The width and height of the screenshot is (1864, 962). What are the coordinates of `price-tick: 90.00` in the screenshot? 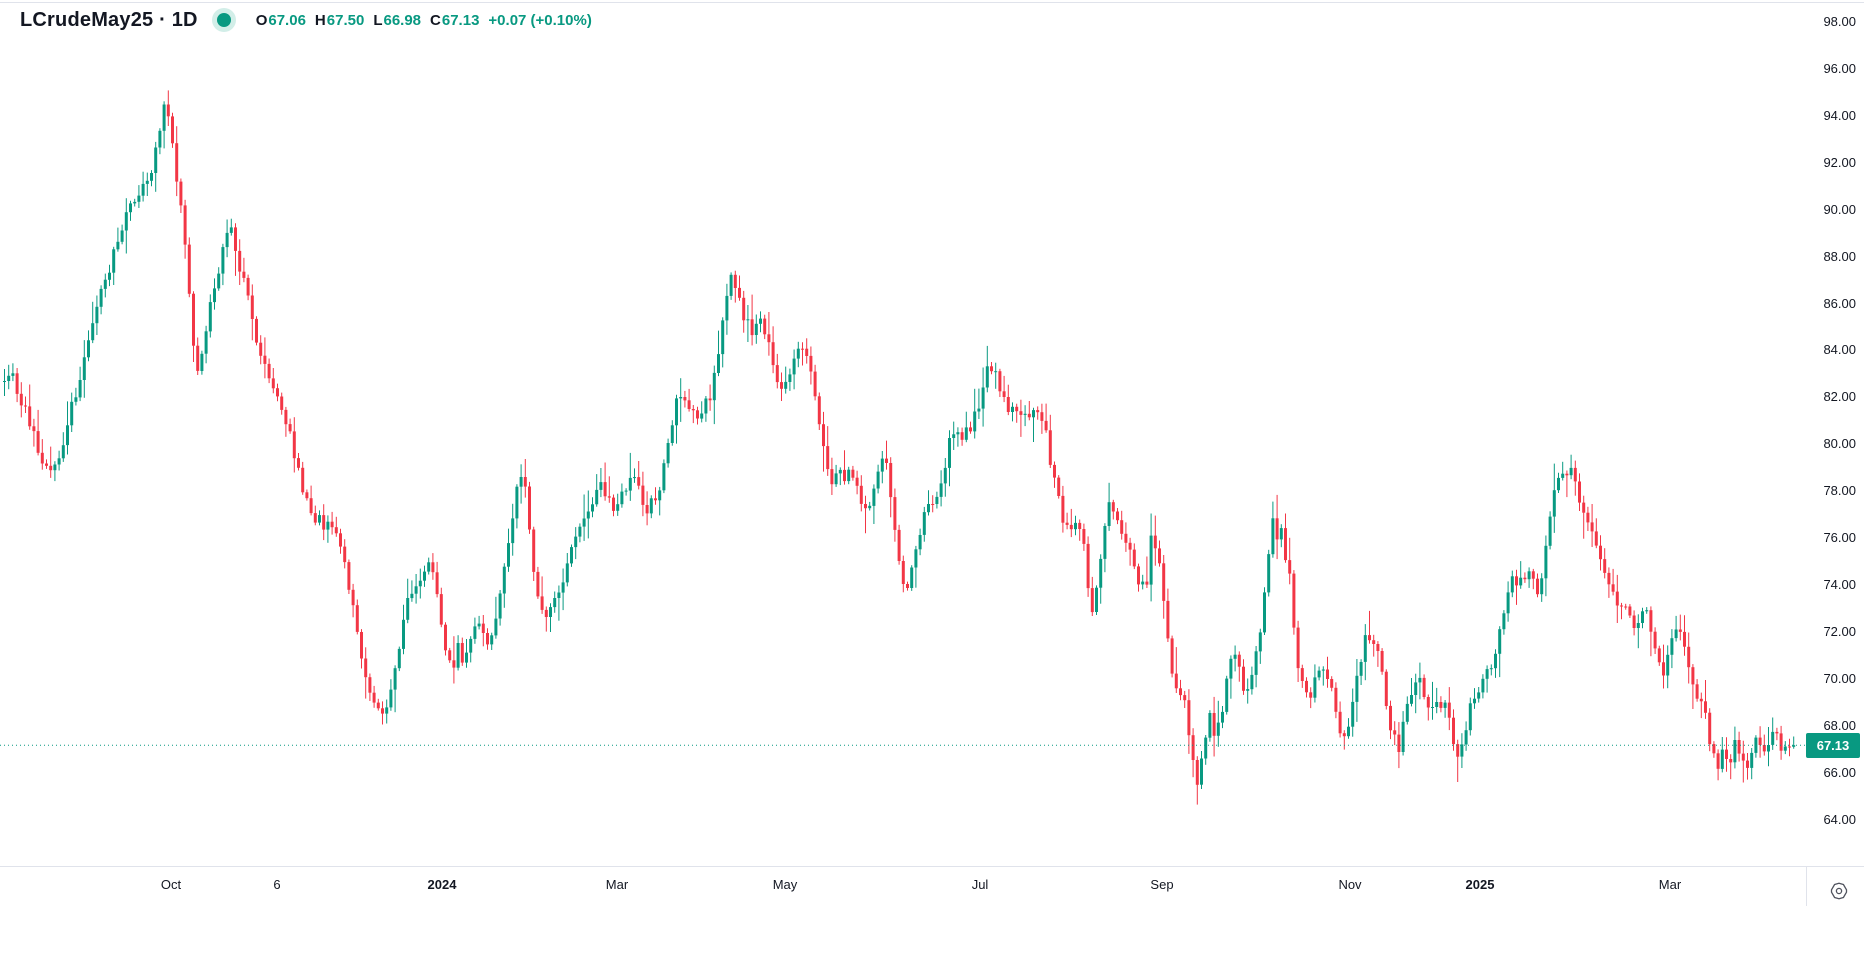 It's located at (1839, 209).